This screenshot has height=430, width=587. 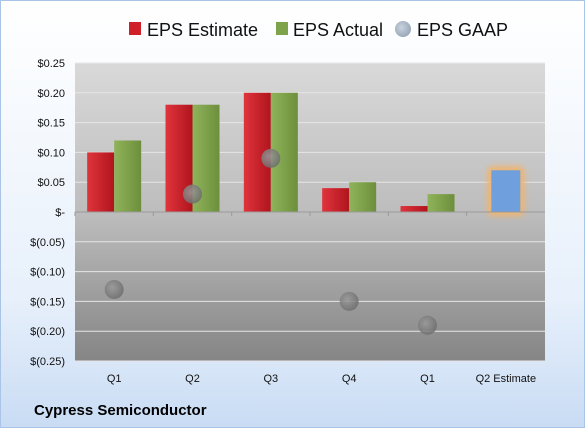 What do you see at coordinates (403, 29) in the screenshot?
I see `legend-swatch-eps-gaap` at bounding box center [403, 29].